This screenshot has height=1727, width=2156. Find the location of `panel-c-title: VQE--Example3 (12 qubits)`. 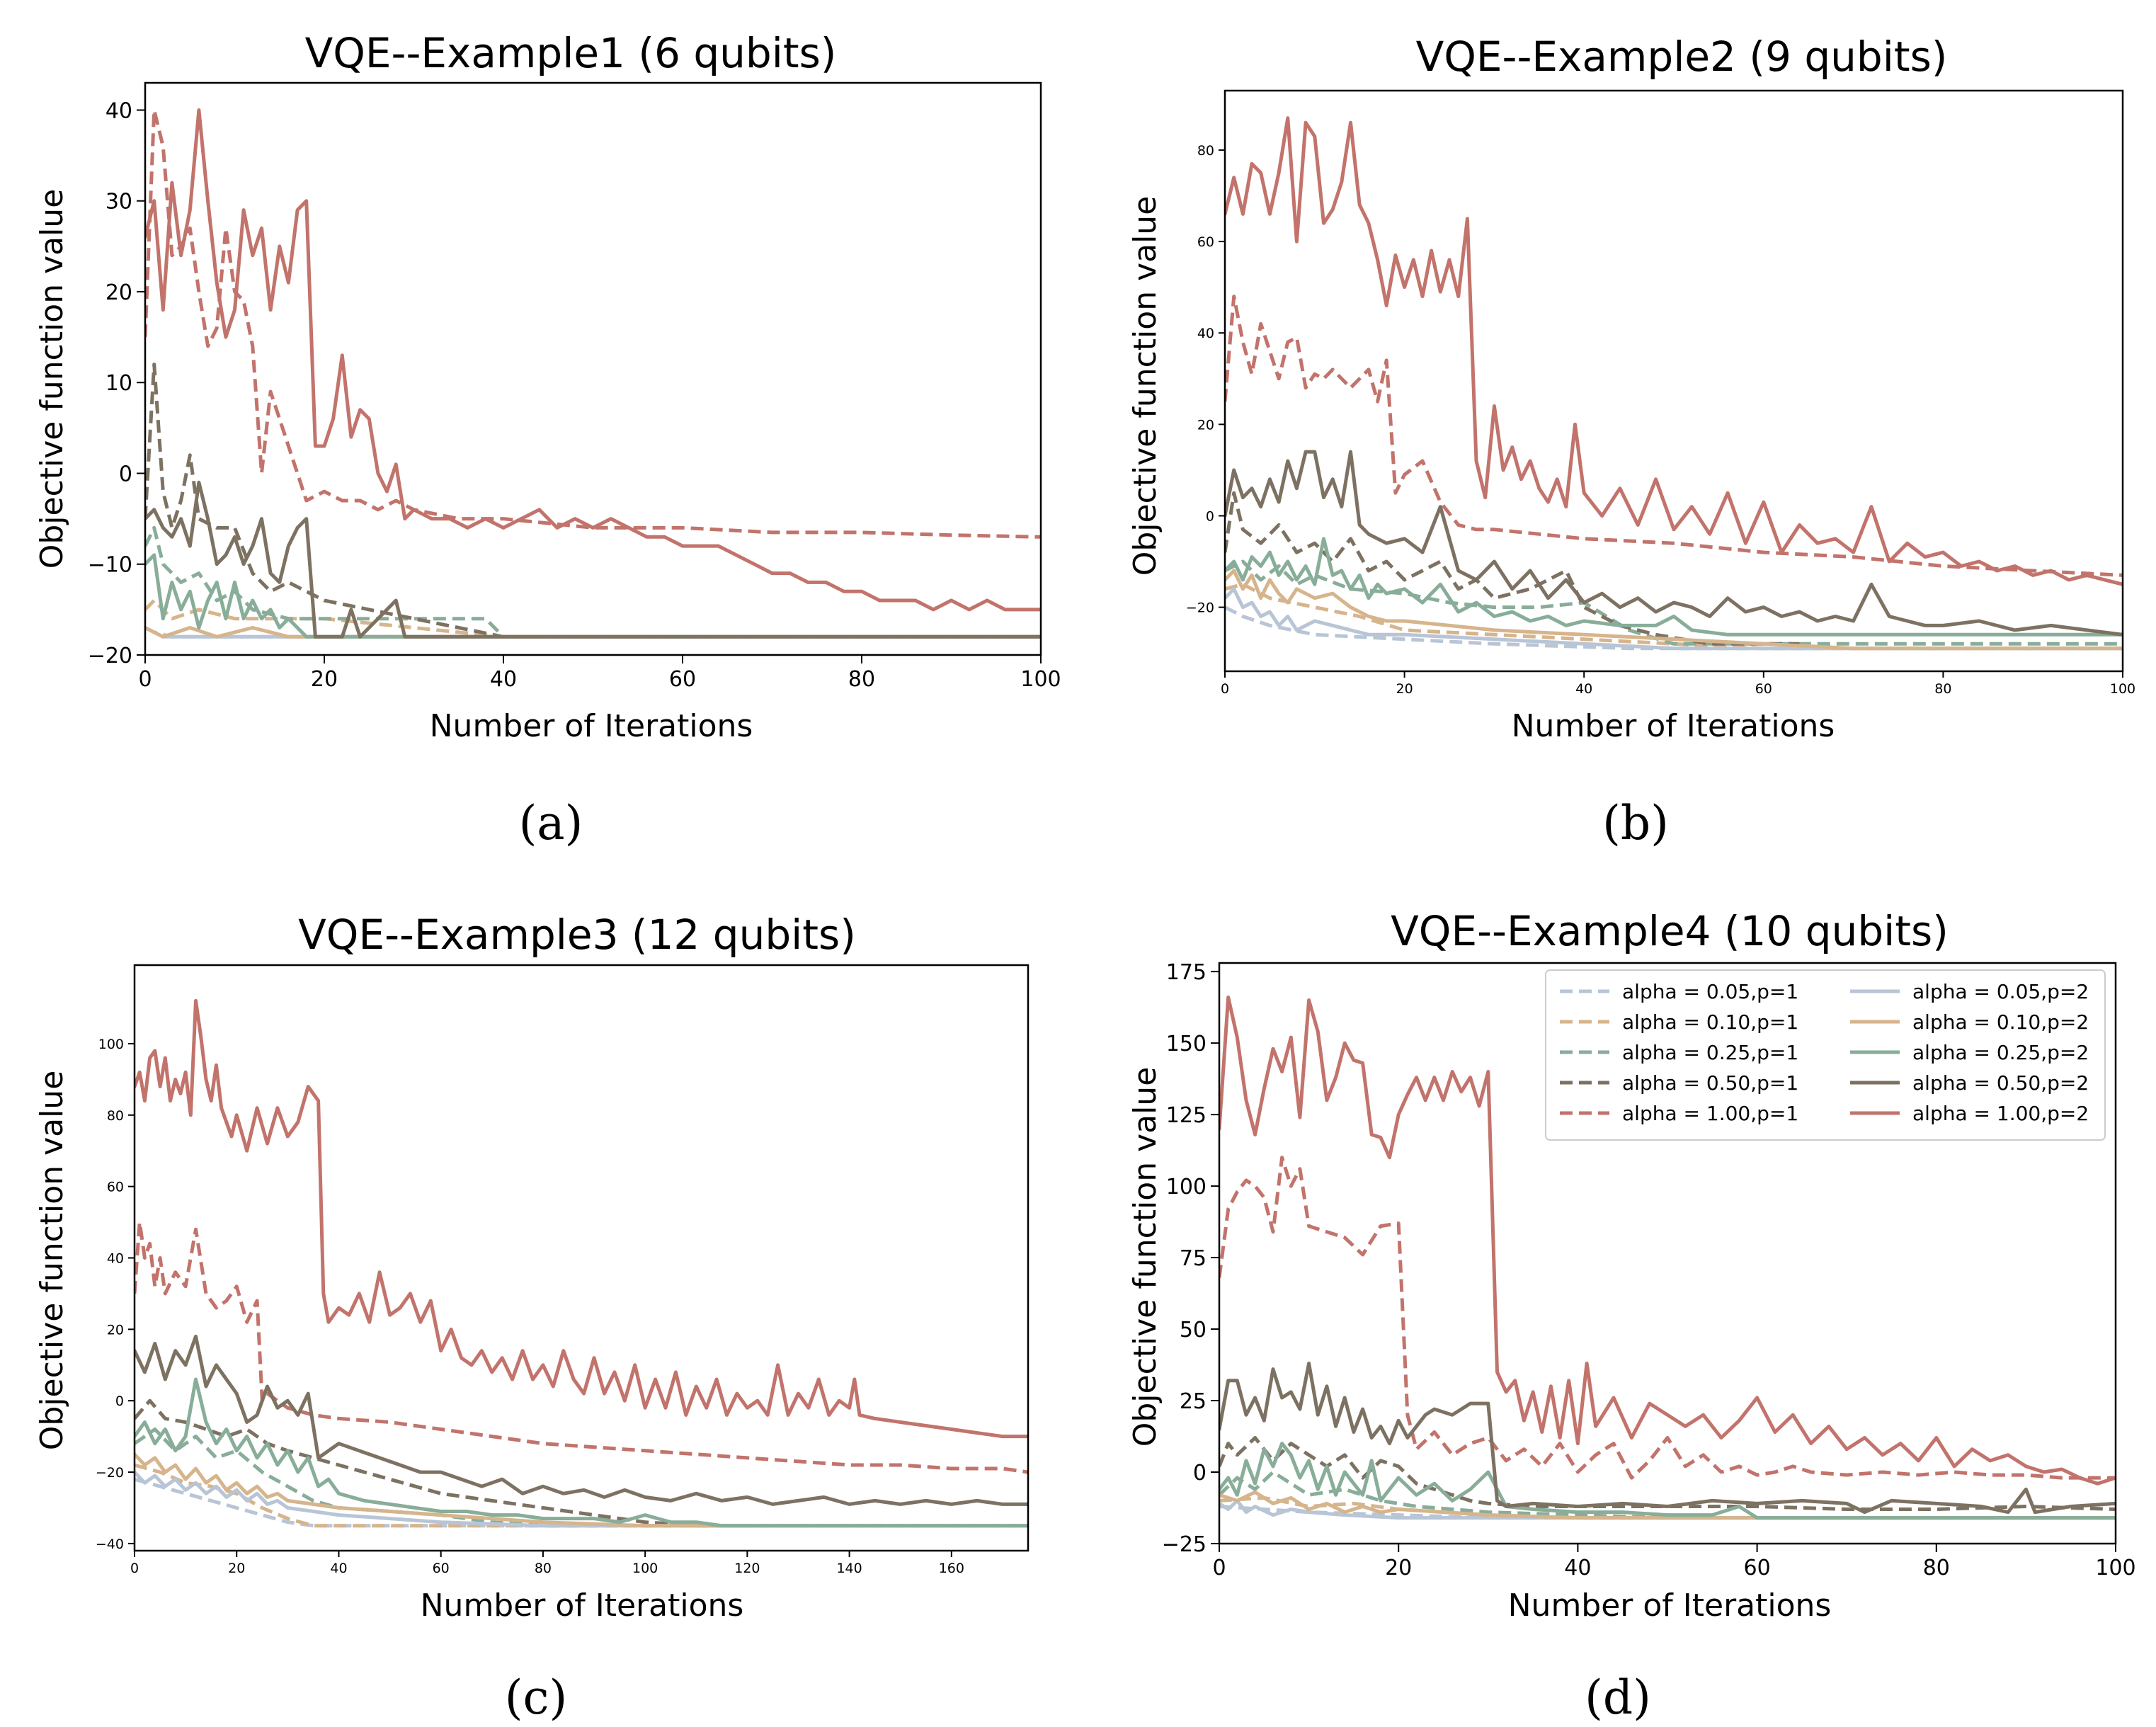

panel-c-title: VQE--Example3 (12 qubits) is located at coordinates (577, 935).